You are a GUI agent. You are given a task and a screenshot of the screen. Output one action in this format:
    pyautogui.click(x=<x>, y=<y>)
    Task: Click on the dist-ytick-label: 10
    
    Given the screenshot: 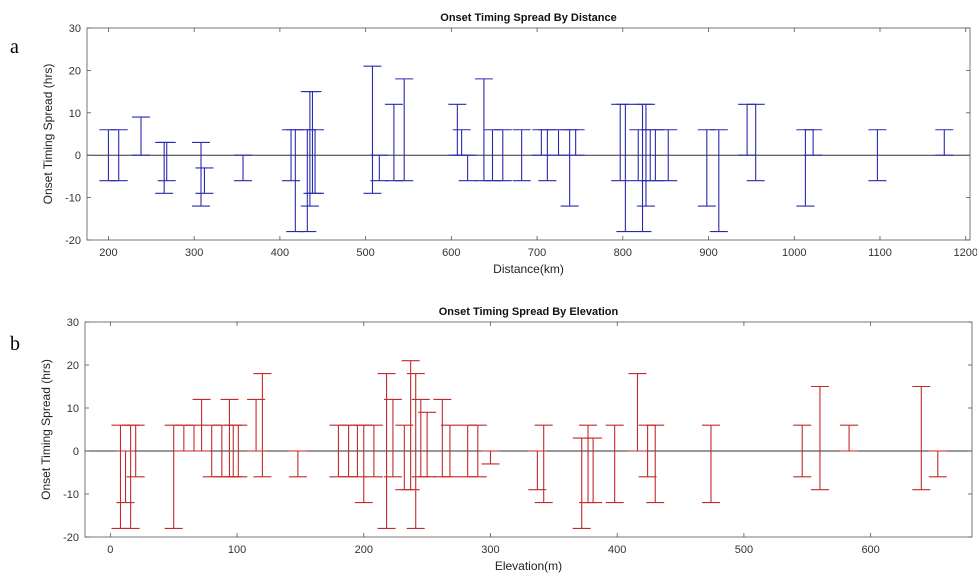 What is the action you would take?
    pyautogui.click(x=75, y=114)
    